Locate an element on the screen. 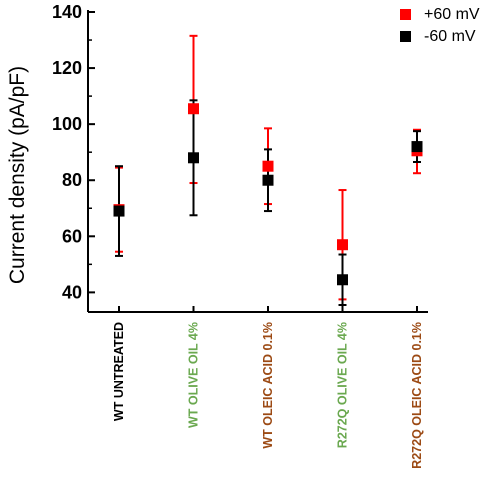 Image resolution: width=498 pixels, height=504 pixels. legend-marker-pos60 is located at coordinates (405, 14).